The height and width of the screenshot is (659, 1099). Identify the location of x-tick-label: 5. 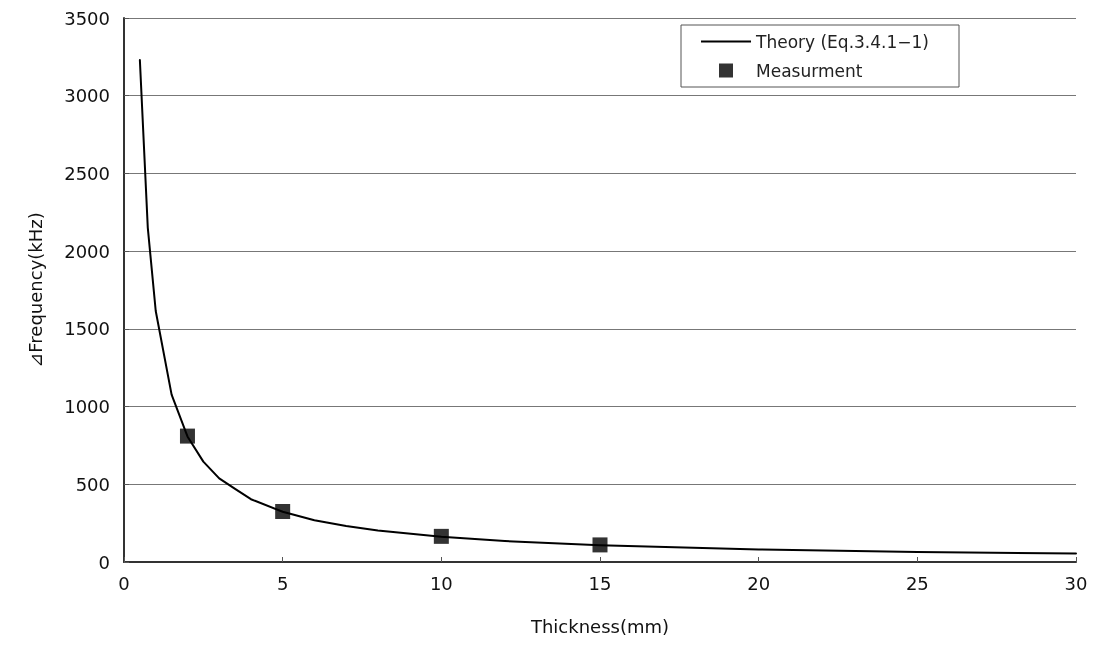
(282, 583).